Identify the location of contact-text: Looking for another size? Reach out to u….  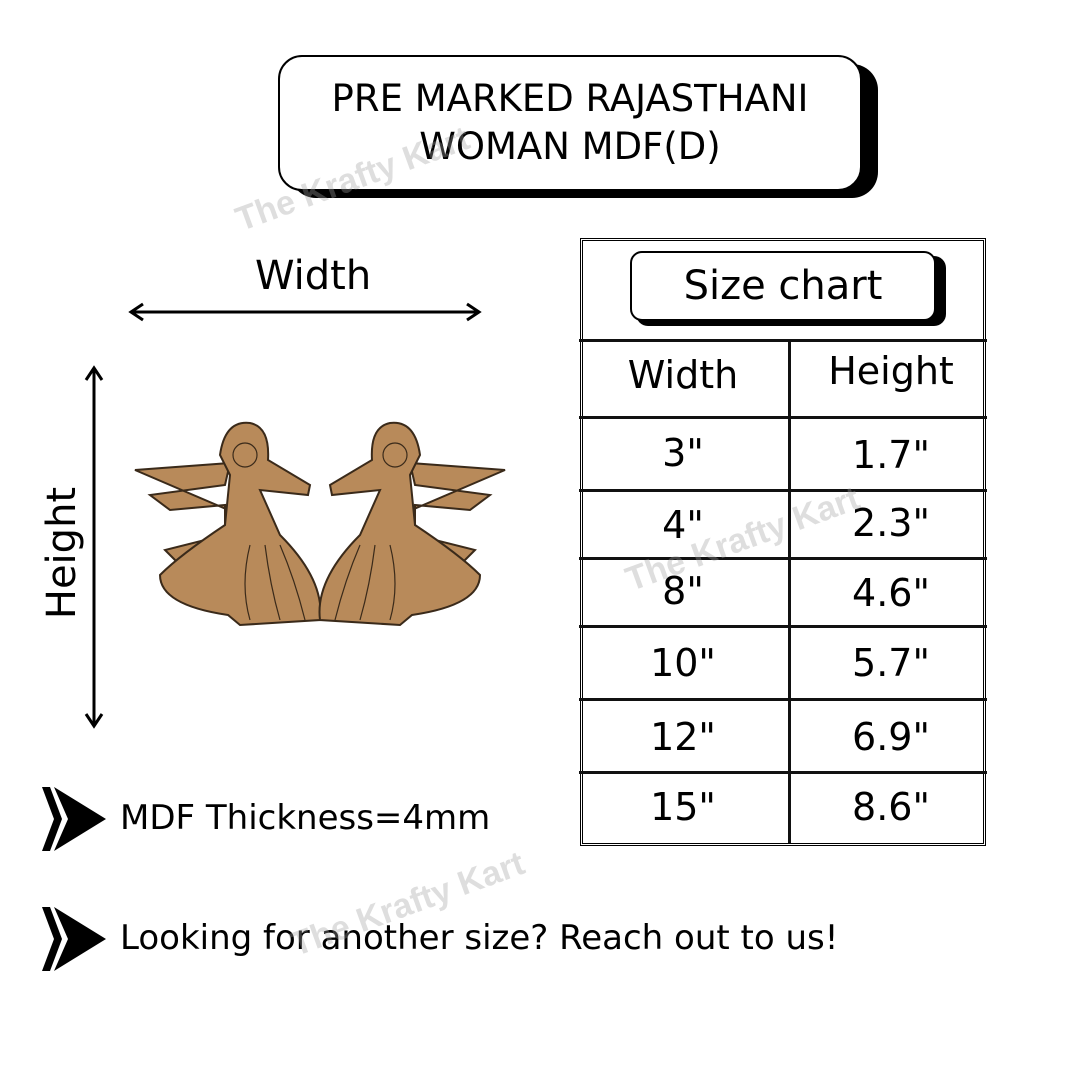
(479, 938).